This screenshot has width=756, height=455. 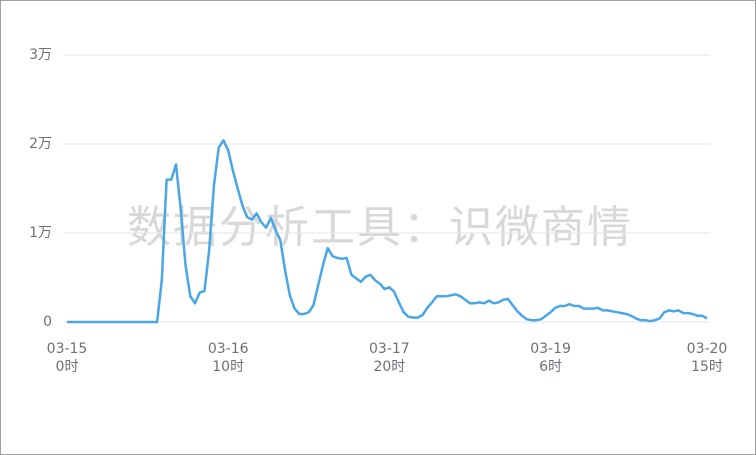 What do you see at coordinates (380, 227) in the screenshot?
I see `watermark: 数据分析工具：识微商情` at bounding box center [380, 227].